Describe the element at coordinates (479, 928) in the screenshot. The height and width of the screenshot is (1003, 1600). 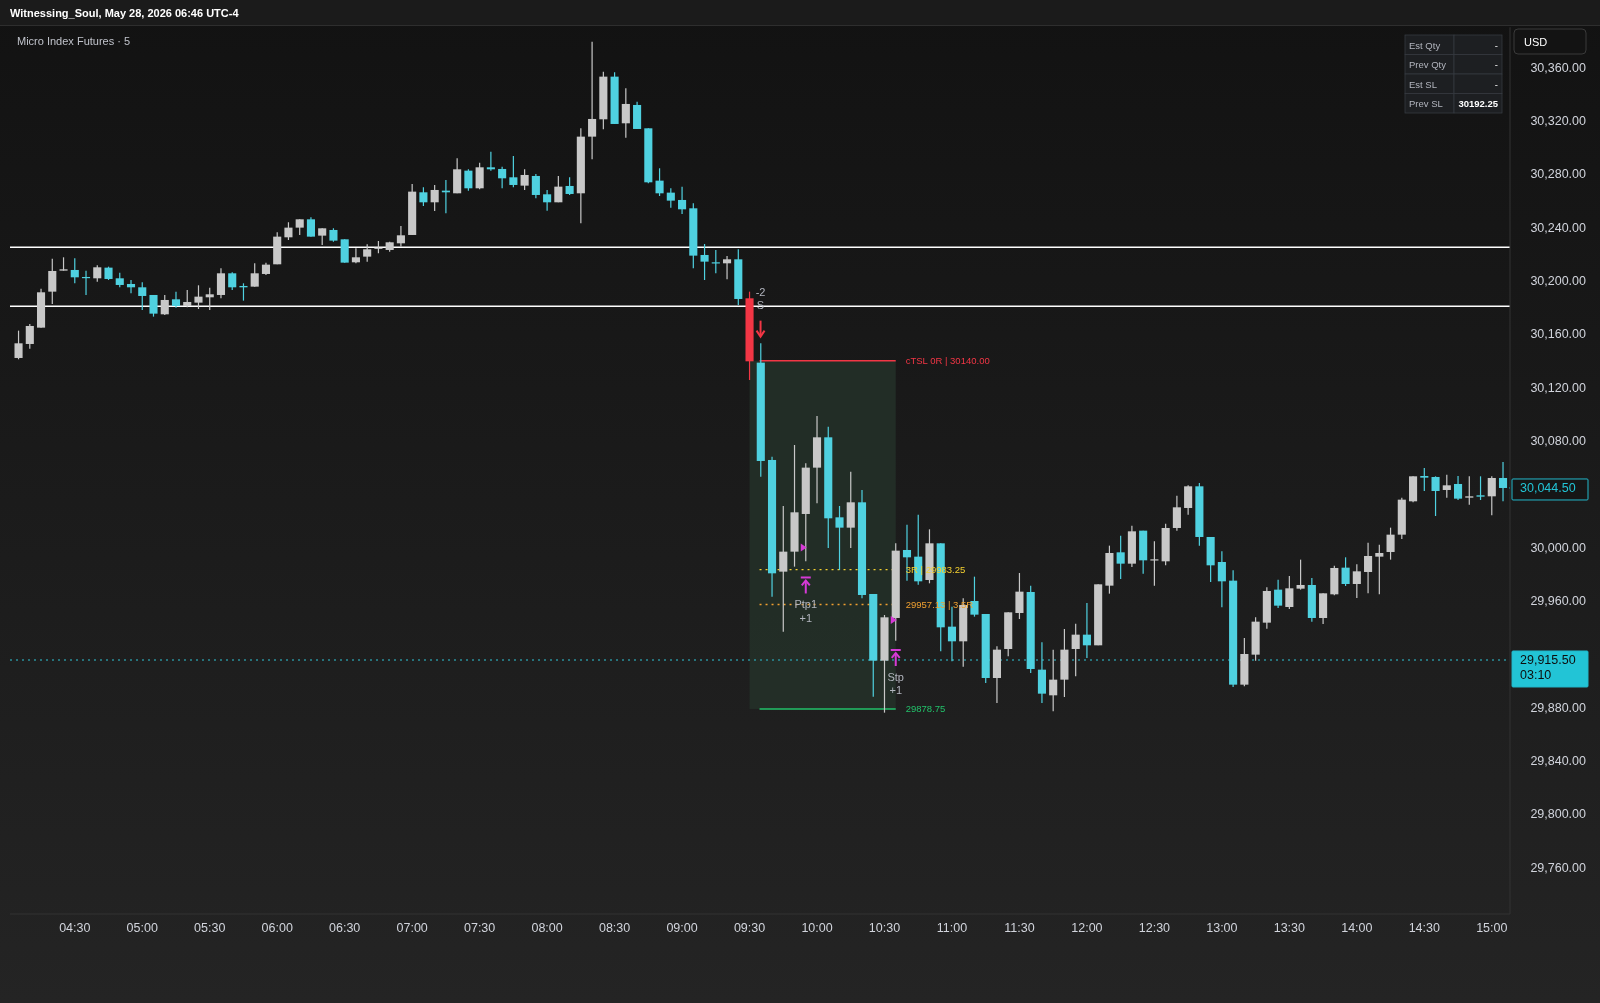
I see `x-tick-label: 07:30` at that location.